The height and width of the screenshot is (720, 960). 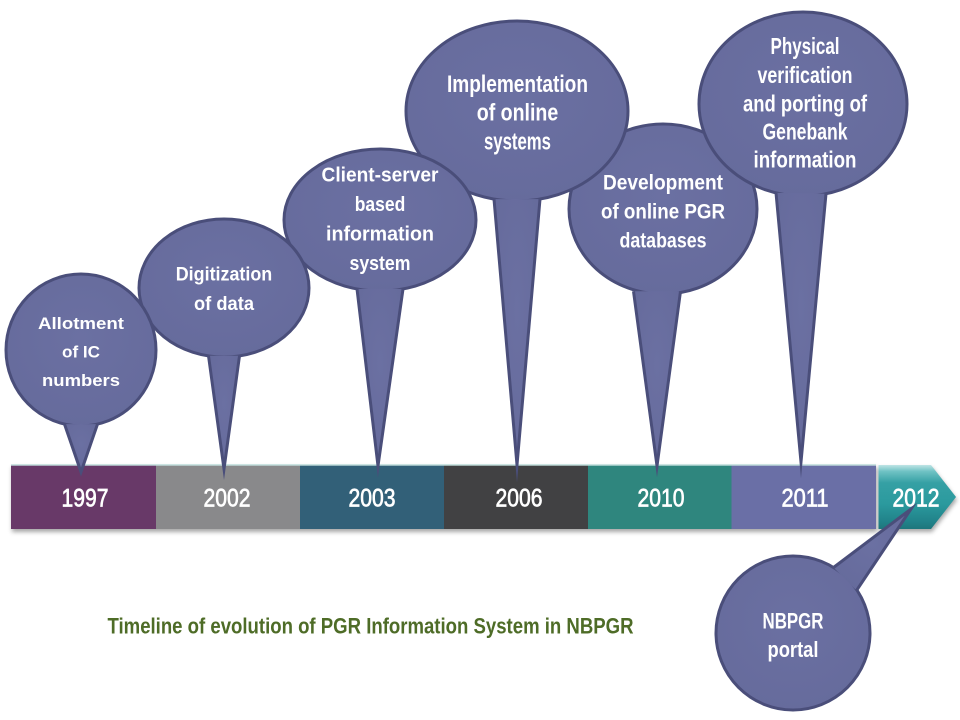 What do you see at coordinates (380, 263) in the screenshot?
I see `svg-text: system` at bounding box center [380, 263].